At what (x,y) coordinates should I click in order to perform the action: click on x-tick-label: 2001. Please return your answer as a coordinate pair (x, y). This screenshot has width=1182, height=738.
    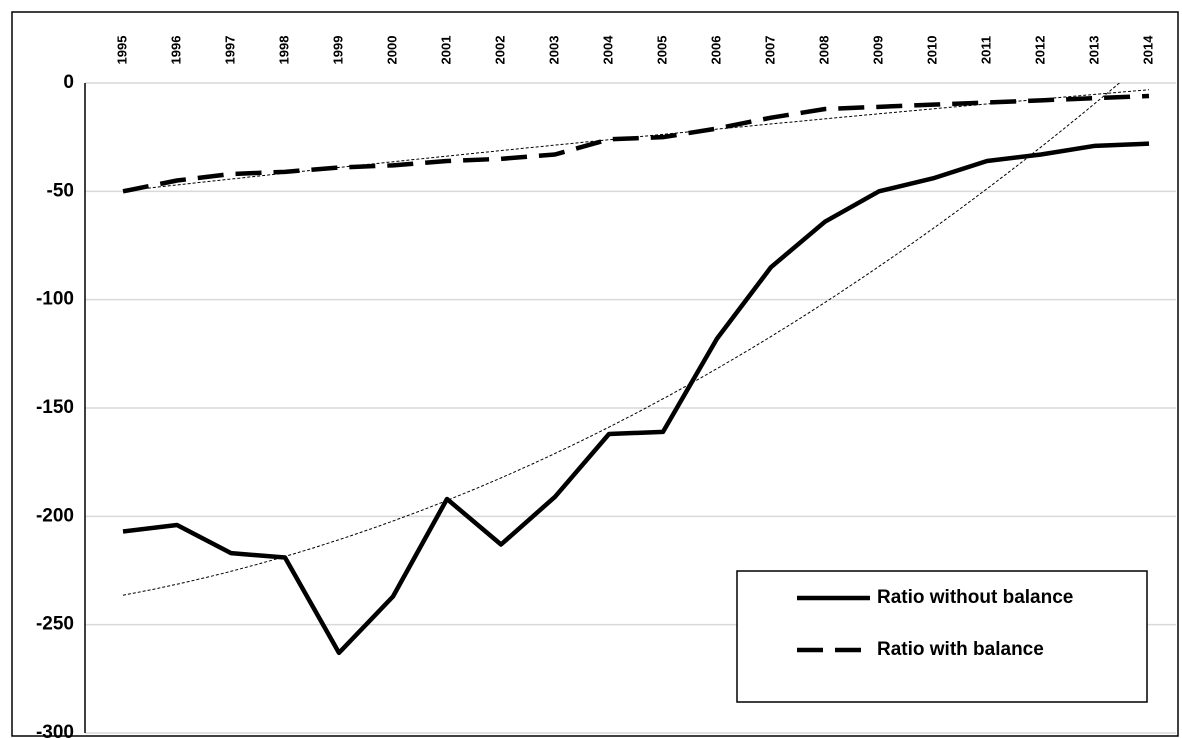
    Looking at the image, I should click on (445, 50).